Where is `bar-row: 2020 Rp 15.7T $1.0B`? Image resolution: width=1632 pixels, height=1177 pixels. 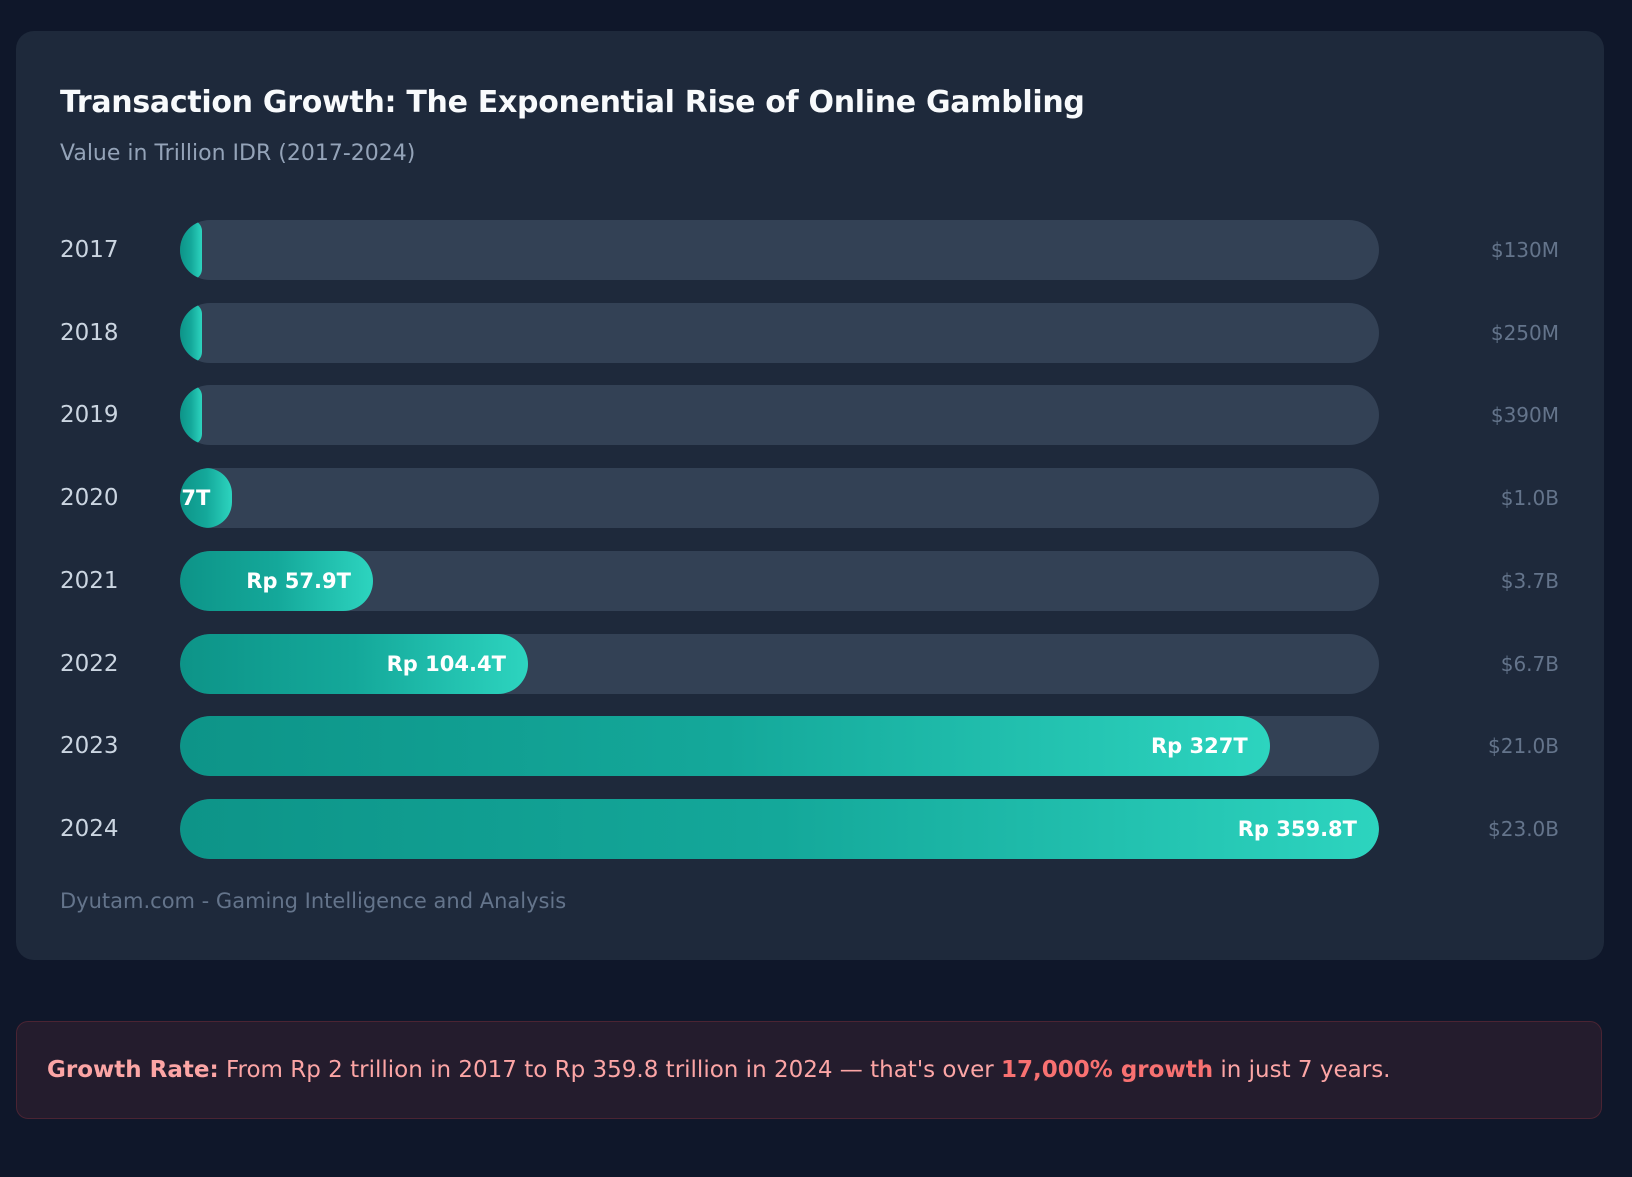
bar-row: 2020 Rp 15.7T $1.0B is located at coordinates (810, 498).